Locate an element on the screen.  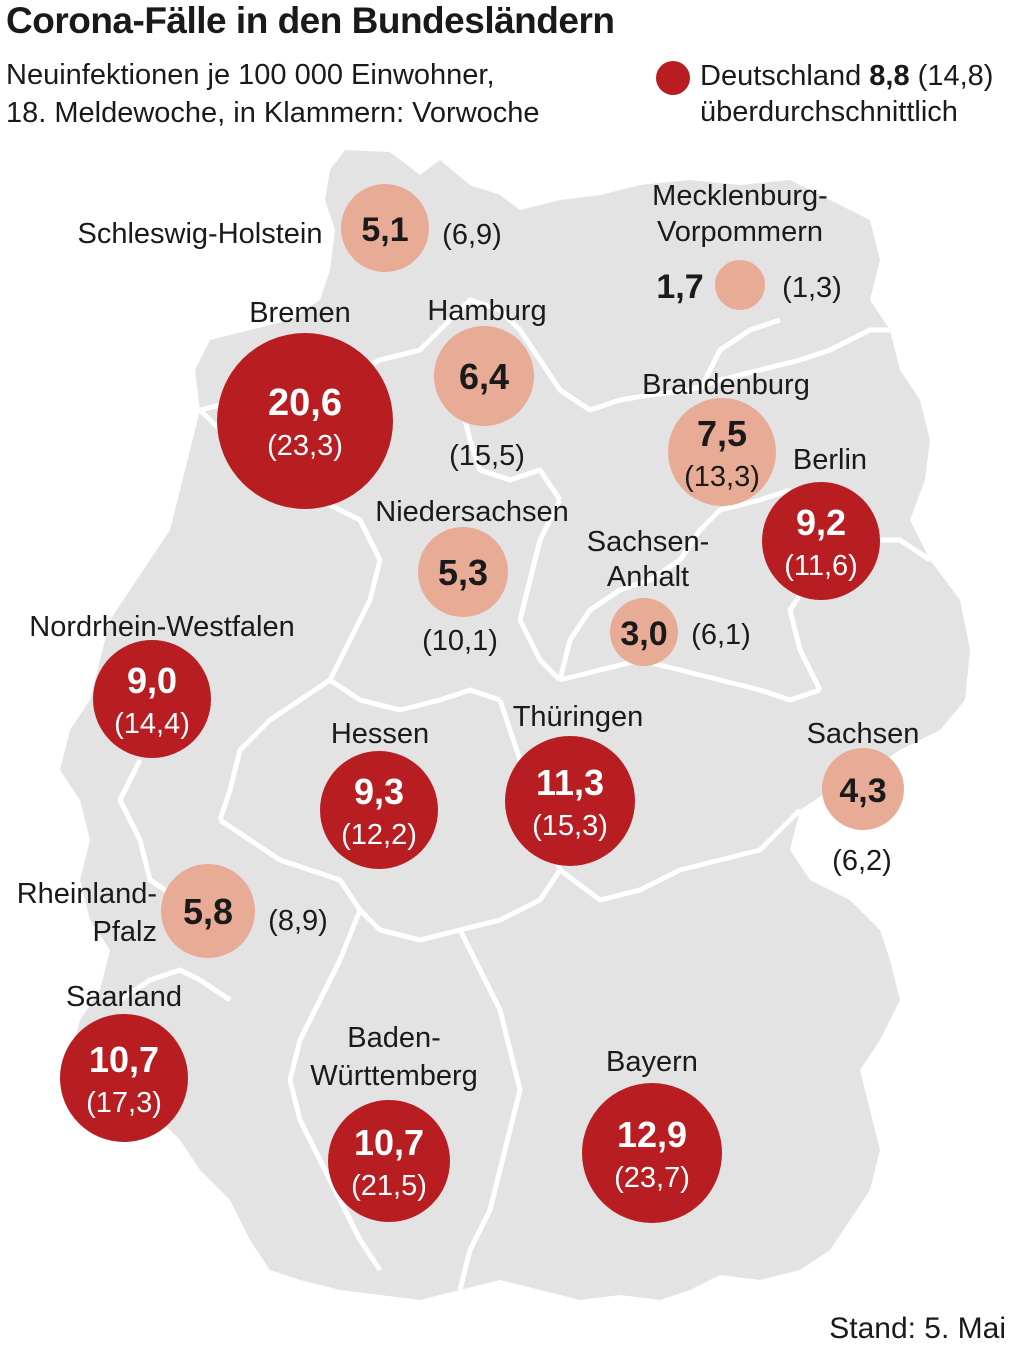
state-name: Vorpommern is located at coordinates (740, 232).